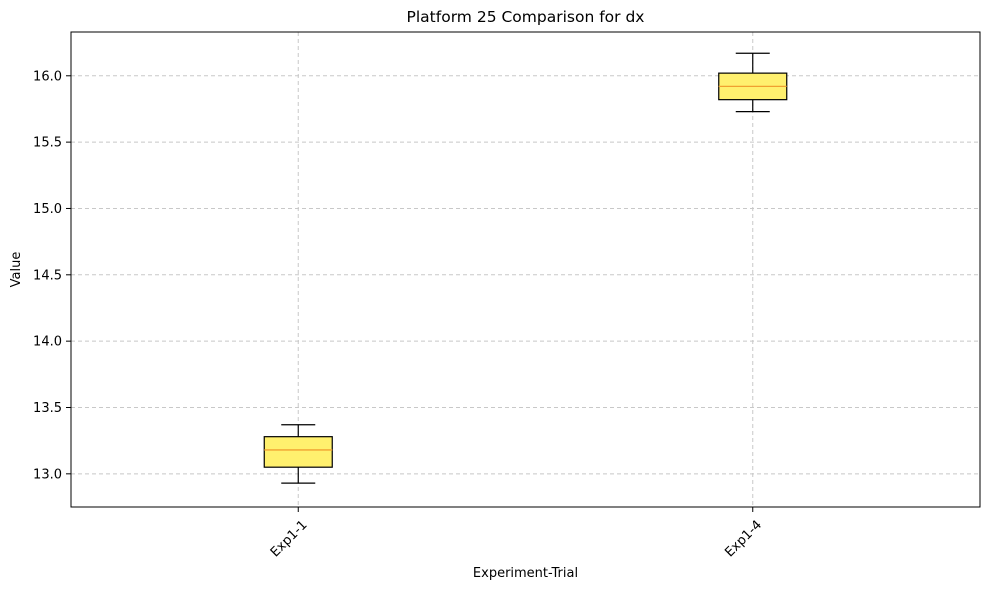 The image size is (990, 590). What do you see at coordinates (47, 408) in the screenshot?
I see `y-tick-label: 13.5` at bounding box center [47, 408].